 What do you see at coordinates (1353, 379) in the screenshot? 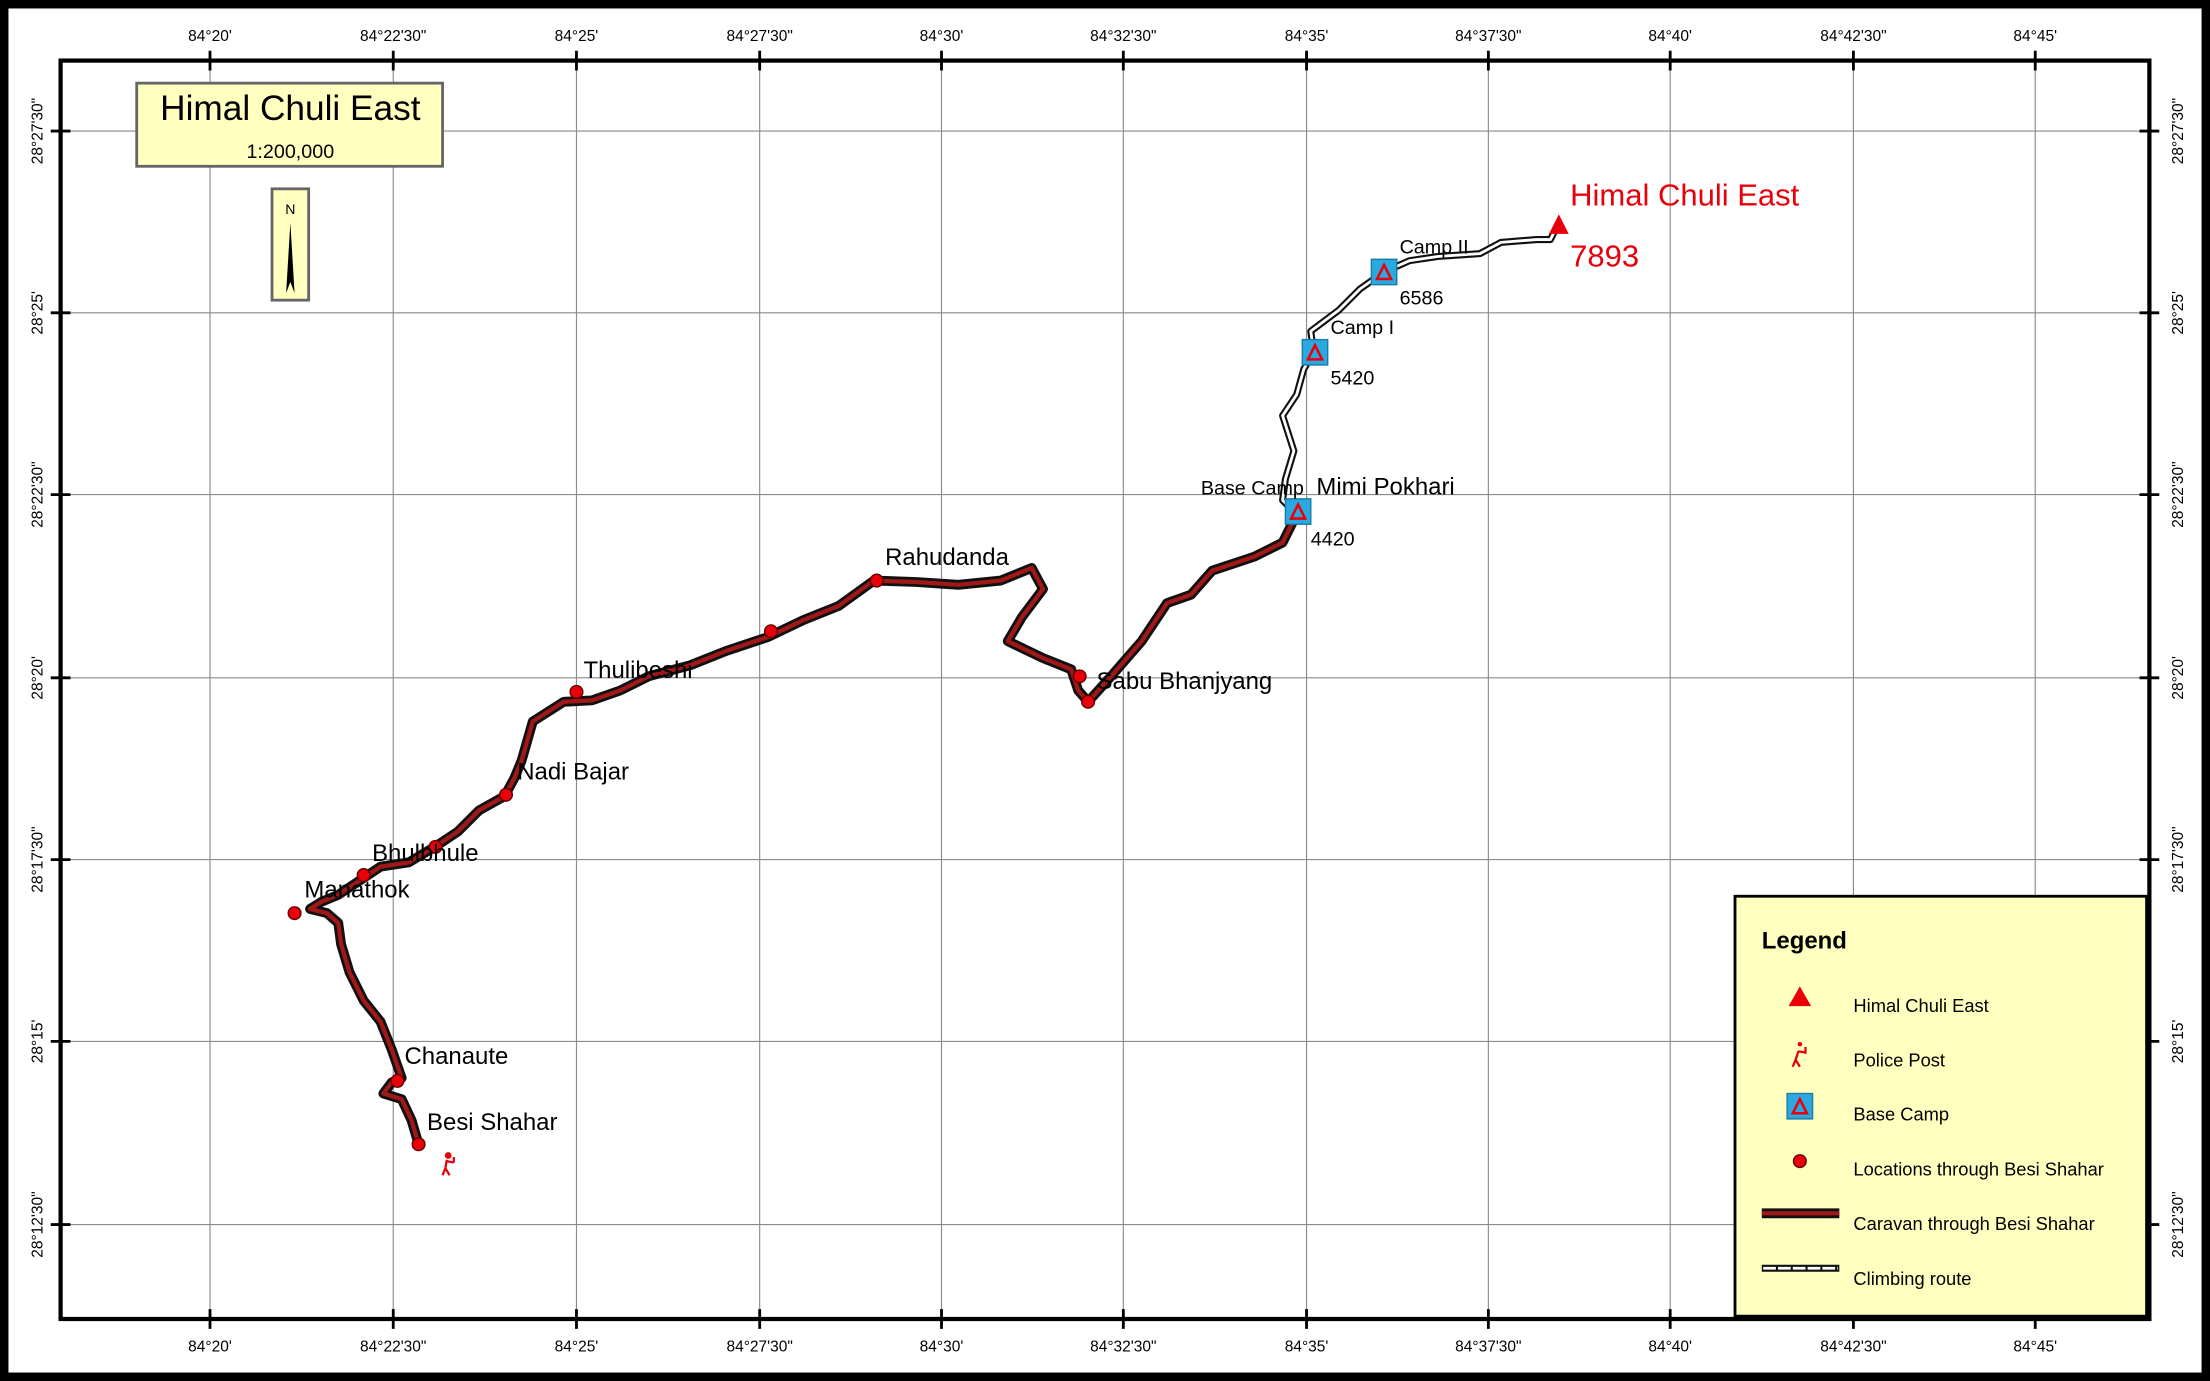
I see `camp-elevation: 5420` at bounding box center [1353, 379].